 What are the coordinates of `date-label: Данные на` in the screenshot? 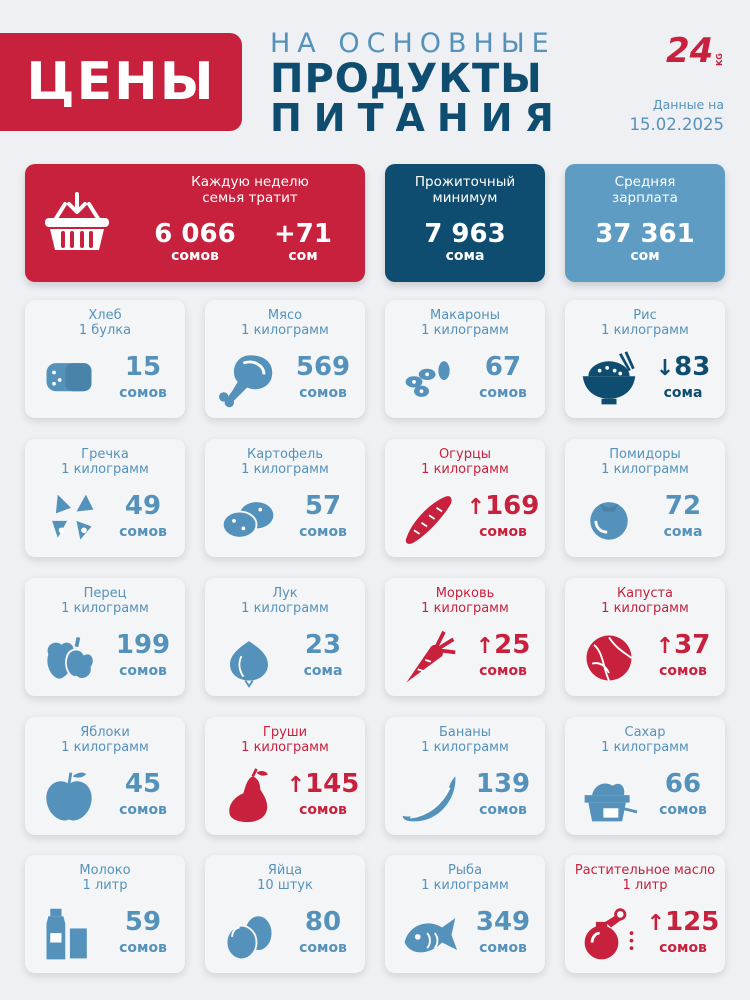 It's located at (688, 104).